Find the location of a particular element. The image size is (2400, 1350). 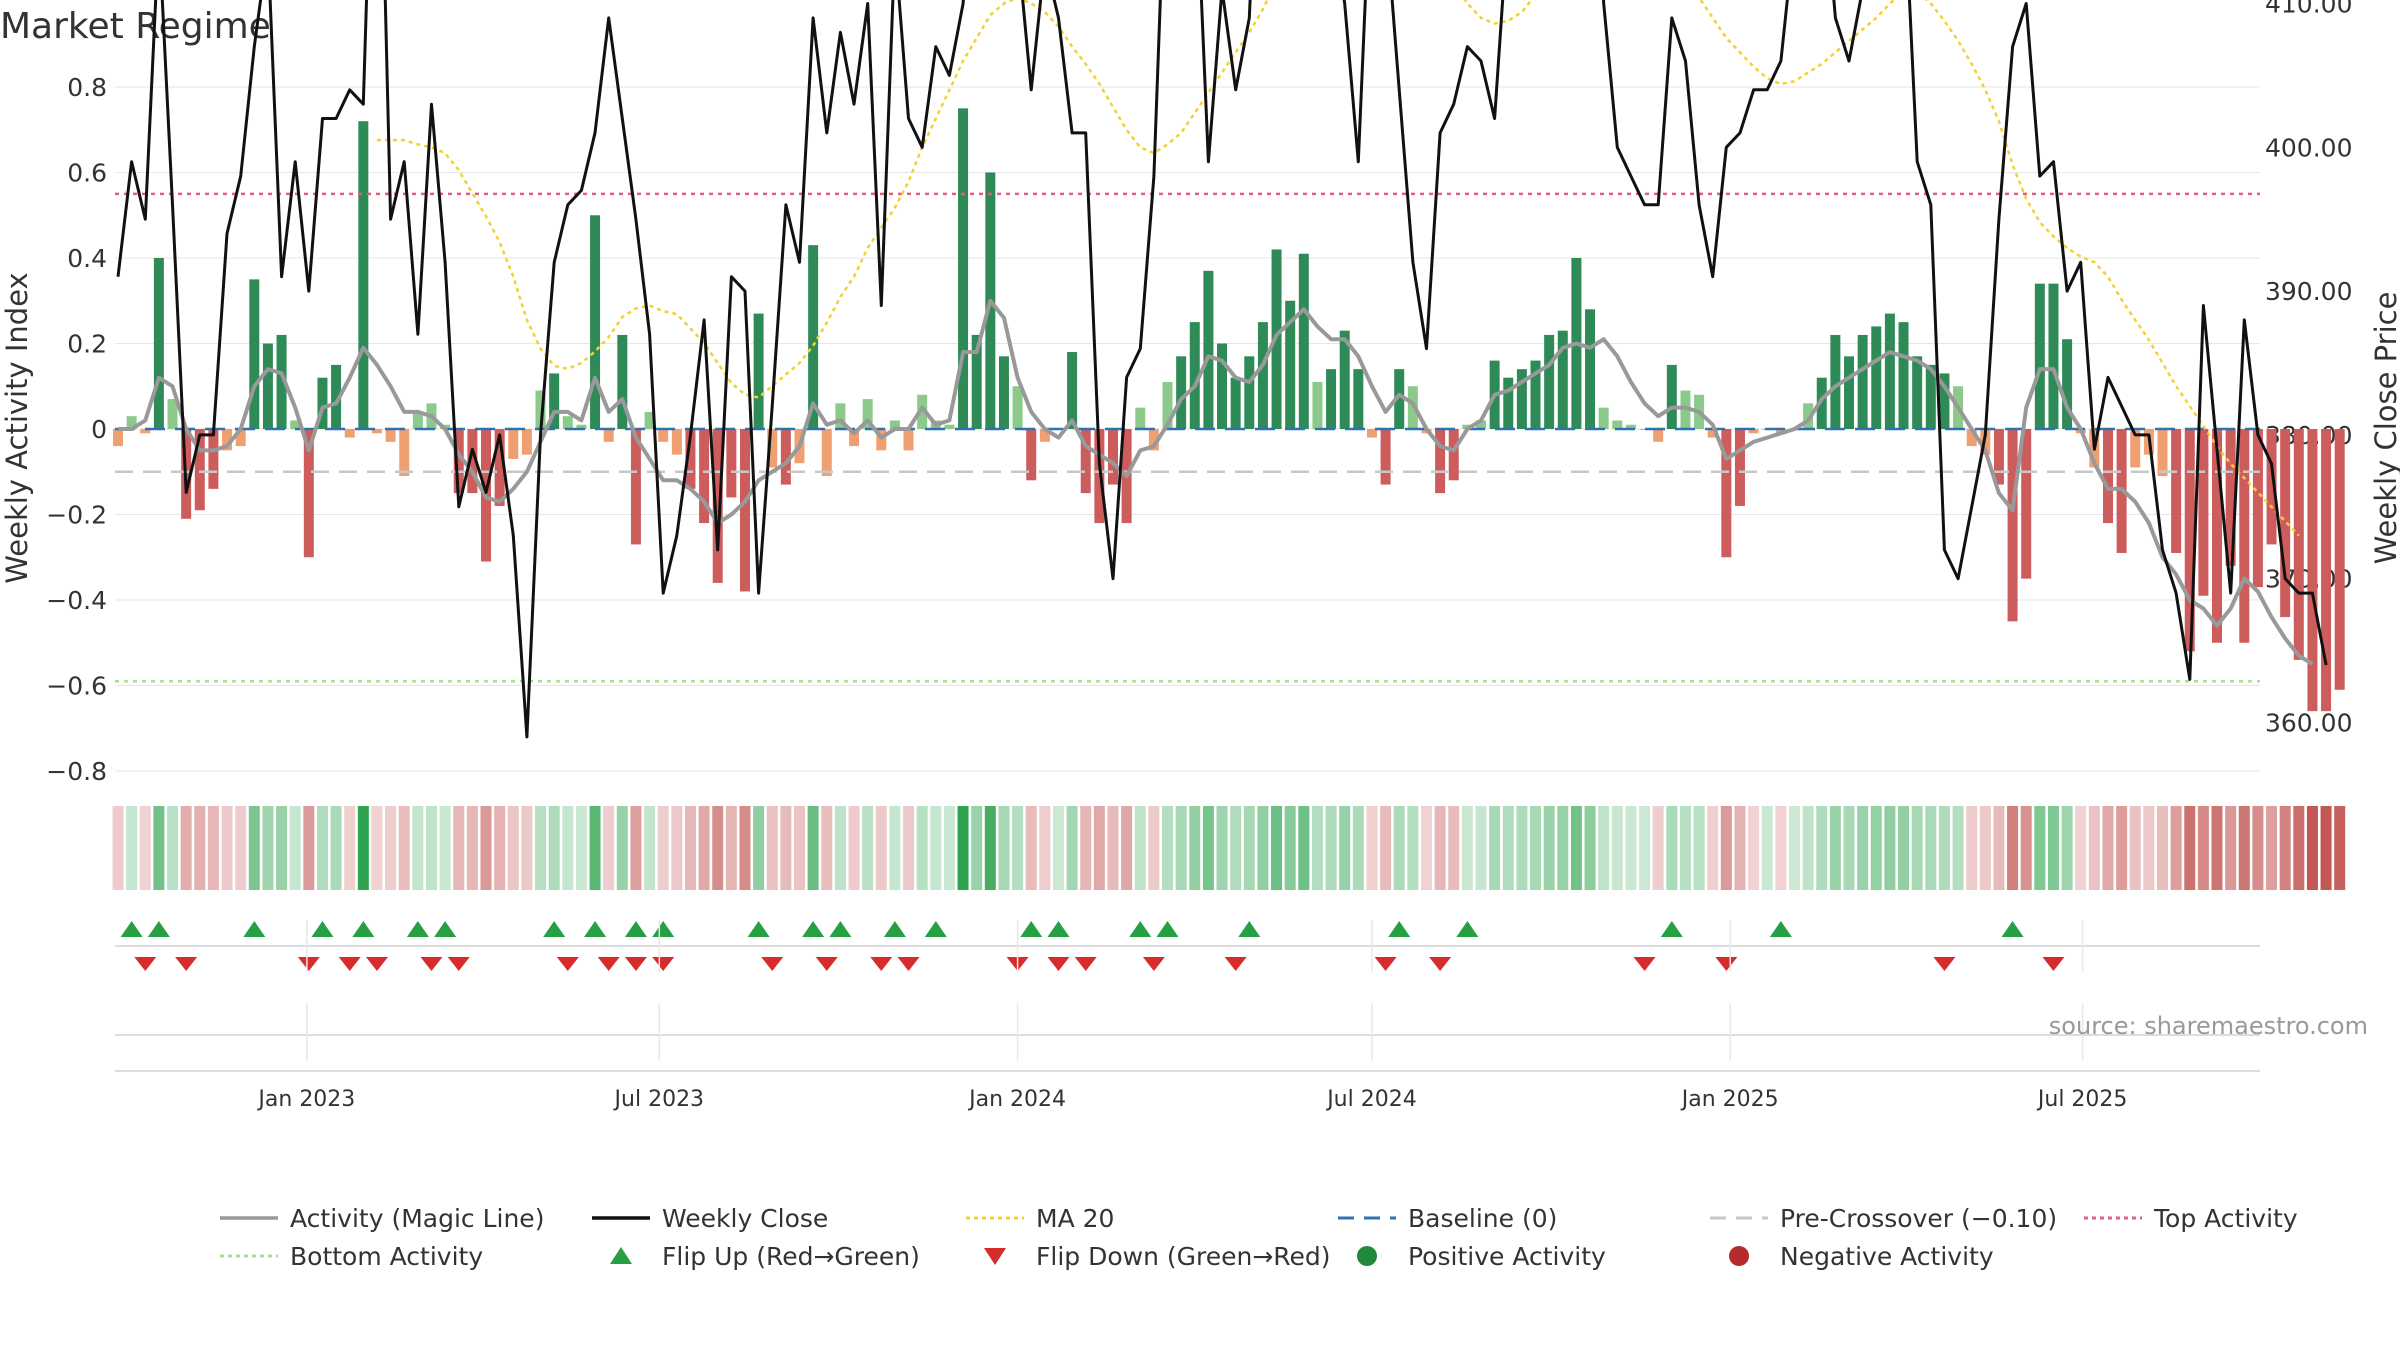

y-right-axis-label: Weekly Close Price is located at coordinates (2384, 428).